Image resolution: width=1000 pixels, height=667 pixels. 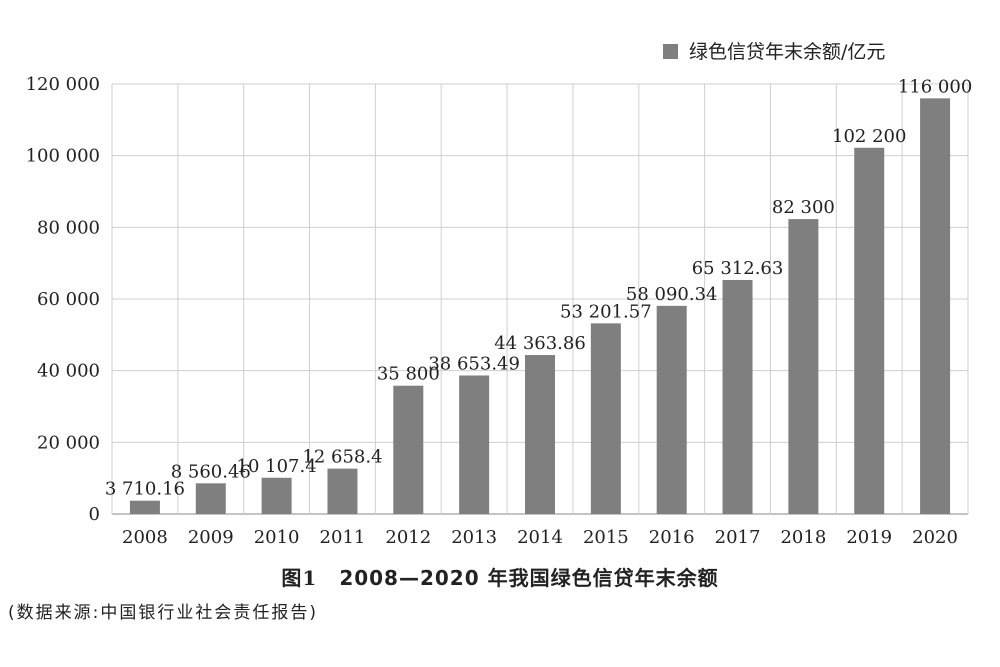 I want to click on data-label-2008: 3 710.16, so click(x=145, y=489).